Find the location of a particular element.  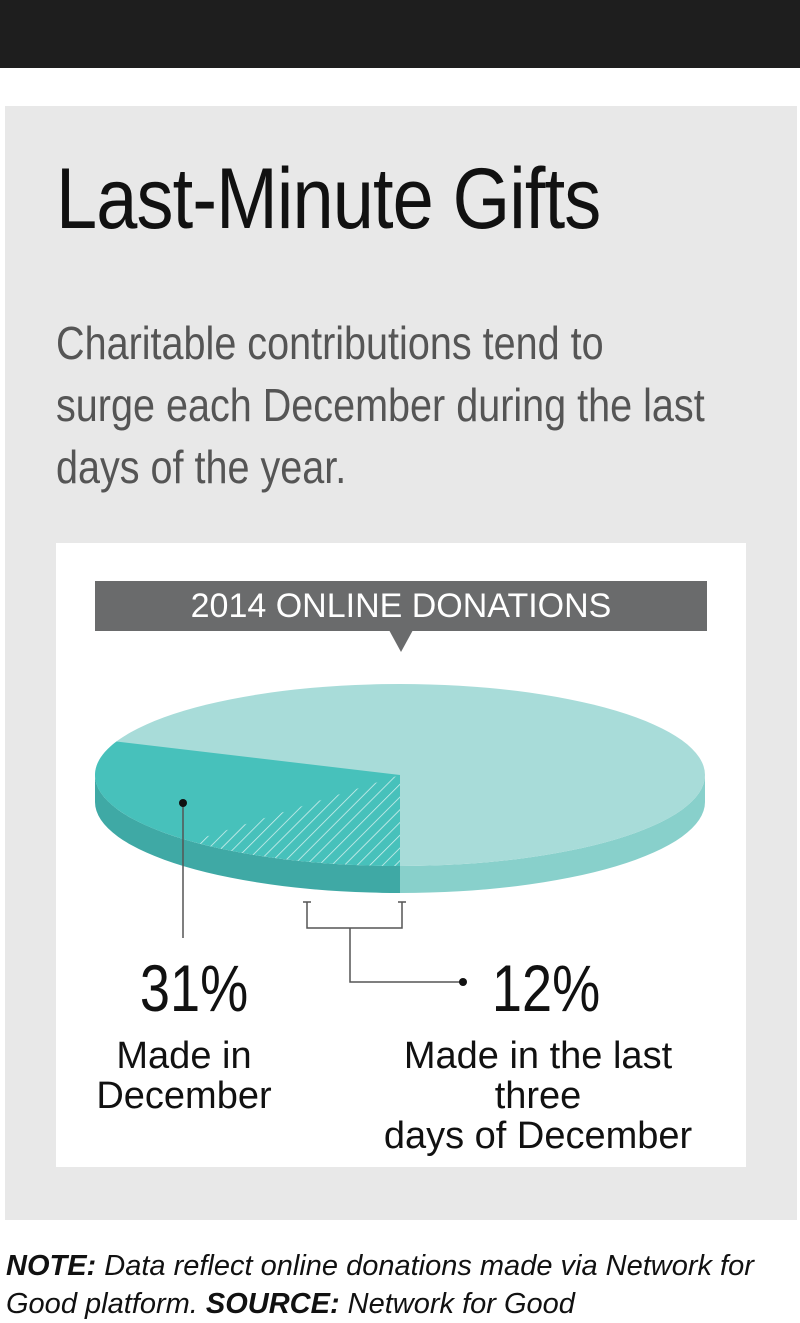

december-label: Made in December is located at coordinates (184, 1076).